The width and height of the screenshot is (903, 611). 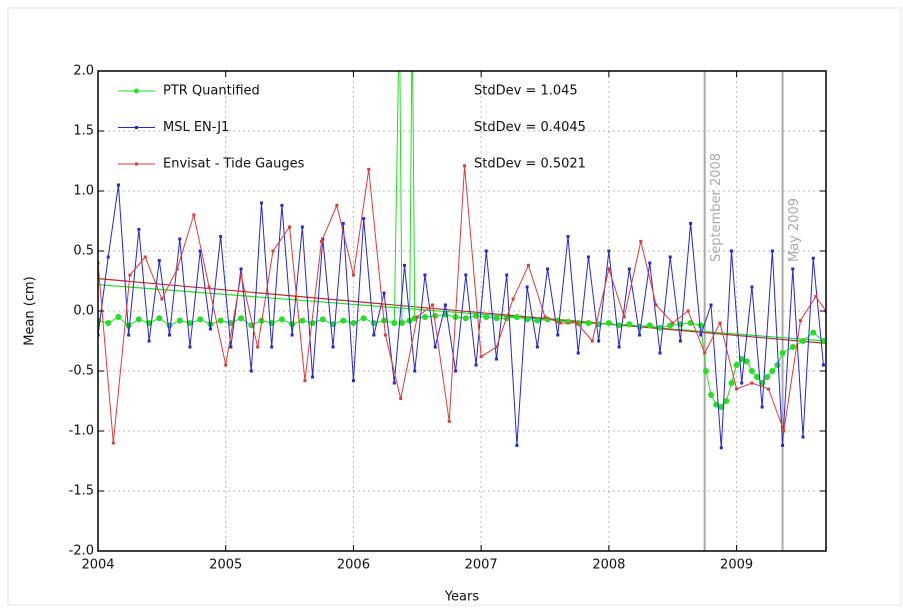 I want to click on x-tick-label: 2009, so click(x=736, y=565).